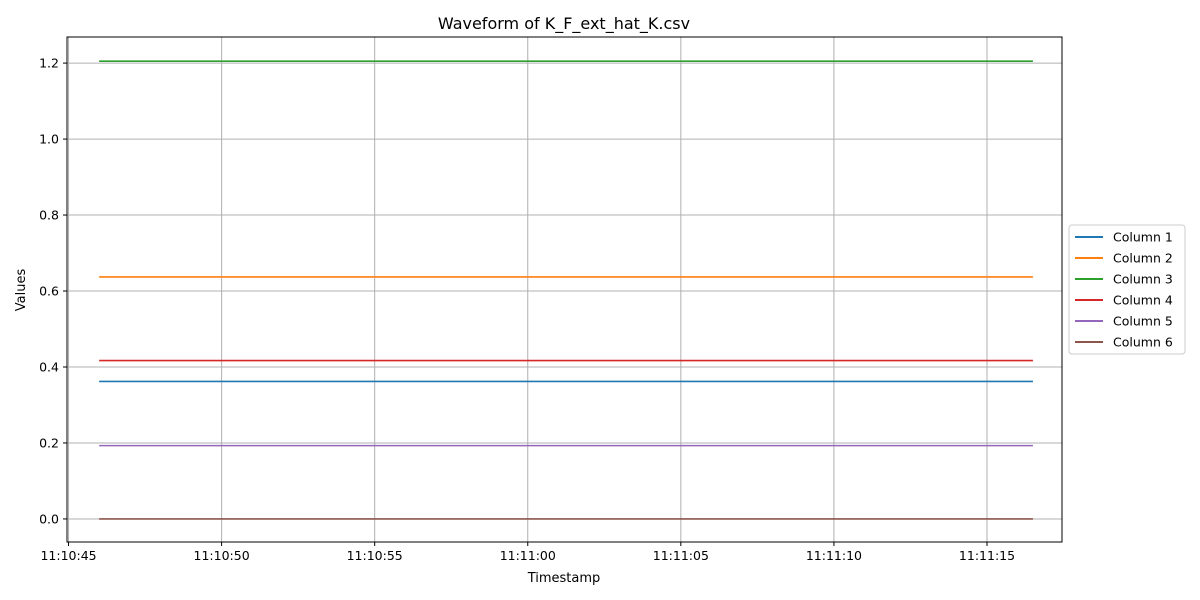 Image resolution: width=1200 pixels, height=600 pixels. What do you see at coordinates (222, 555) in the screenshot?
I see `x-tick-label: 11:10:50` at bounding box center [222, 555].